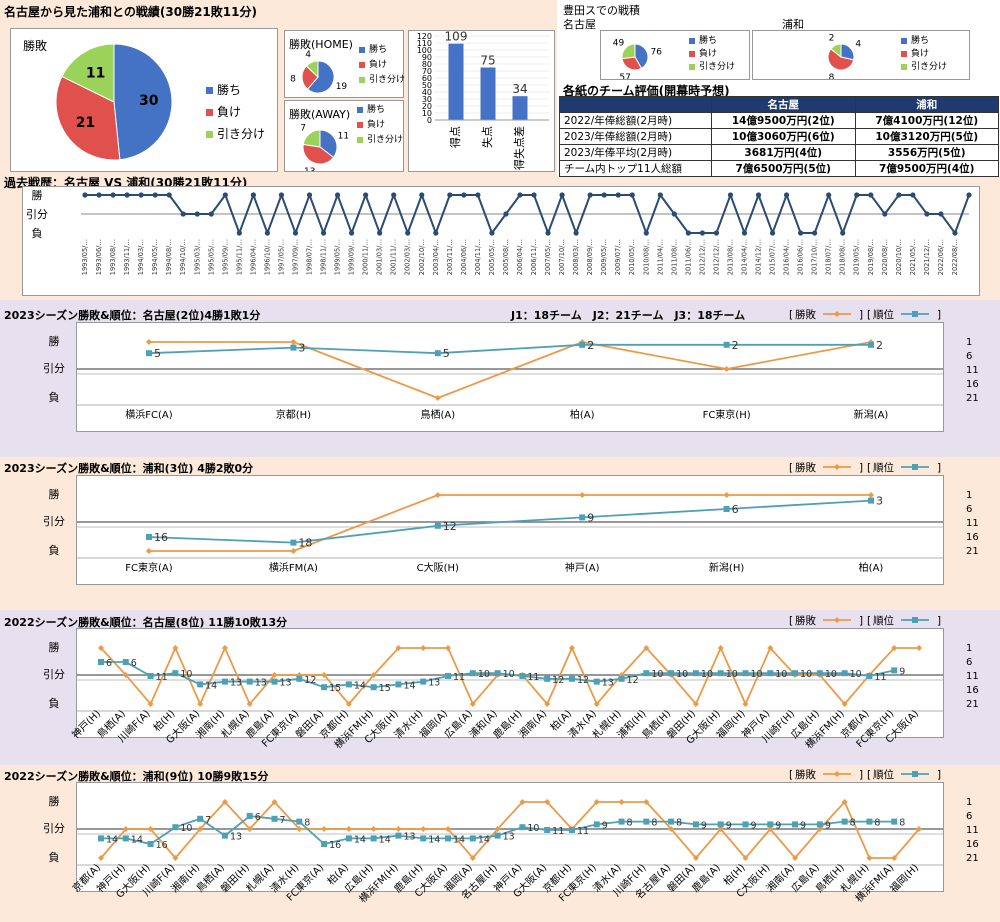 This screenshot has height=922, width=1000. Describe the element at coordinates (161, 537) in the screenshot. I see `rank-value-label: 16` at that location.